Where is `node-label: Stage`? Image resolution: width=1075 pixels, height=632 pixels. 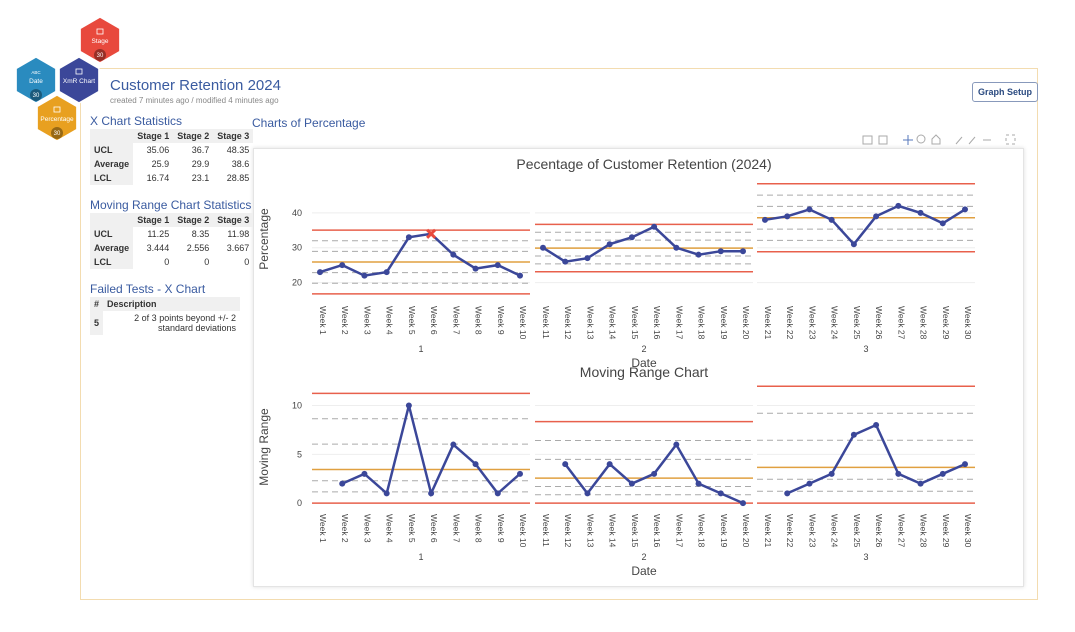
node-label: Stage is located at coordinates (100, 41).